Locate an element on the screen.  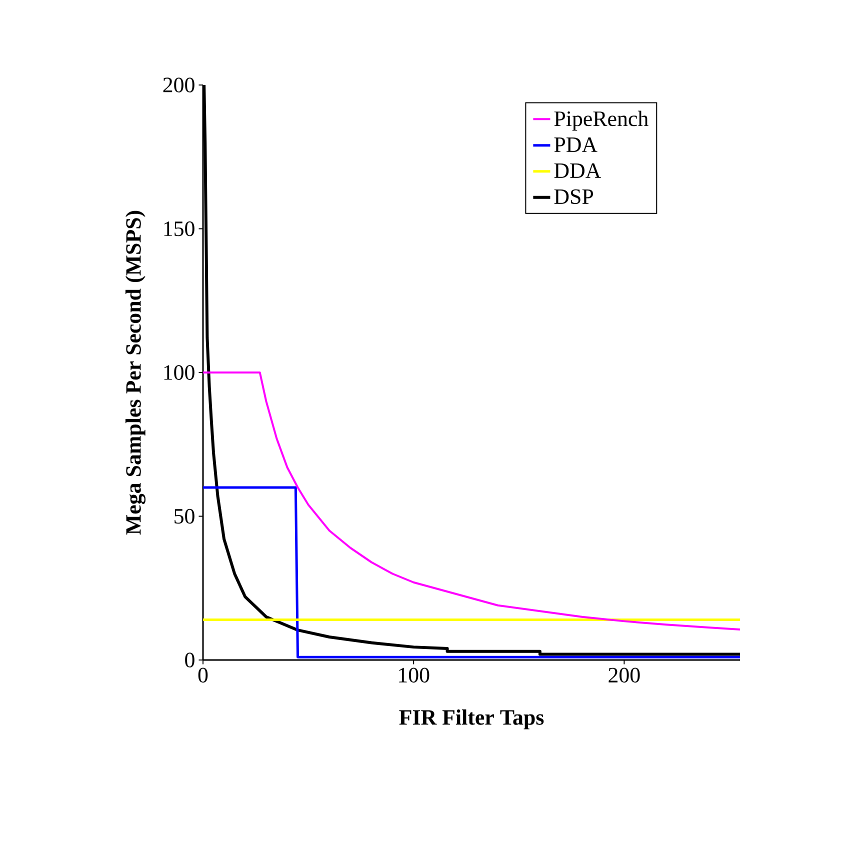
x-tick-label: 200 is located at coordinates (624, 675).